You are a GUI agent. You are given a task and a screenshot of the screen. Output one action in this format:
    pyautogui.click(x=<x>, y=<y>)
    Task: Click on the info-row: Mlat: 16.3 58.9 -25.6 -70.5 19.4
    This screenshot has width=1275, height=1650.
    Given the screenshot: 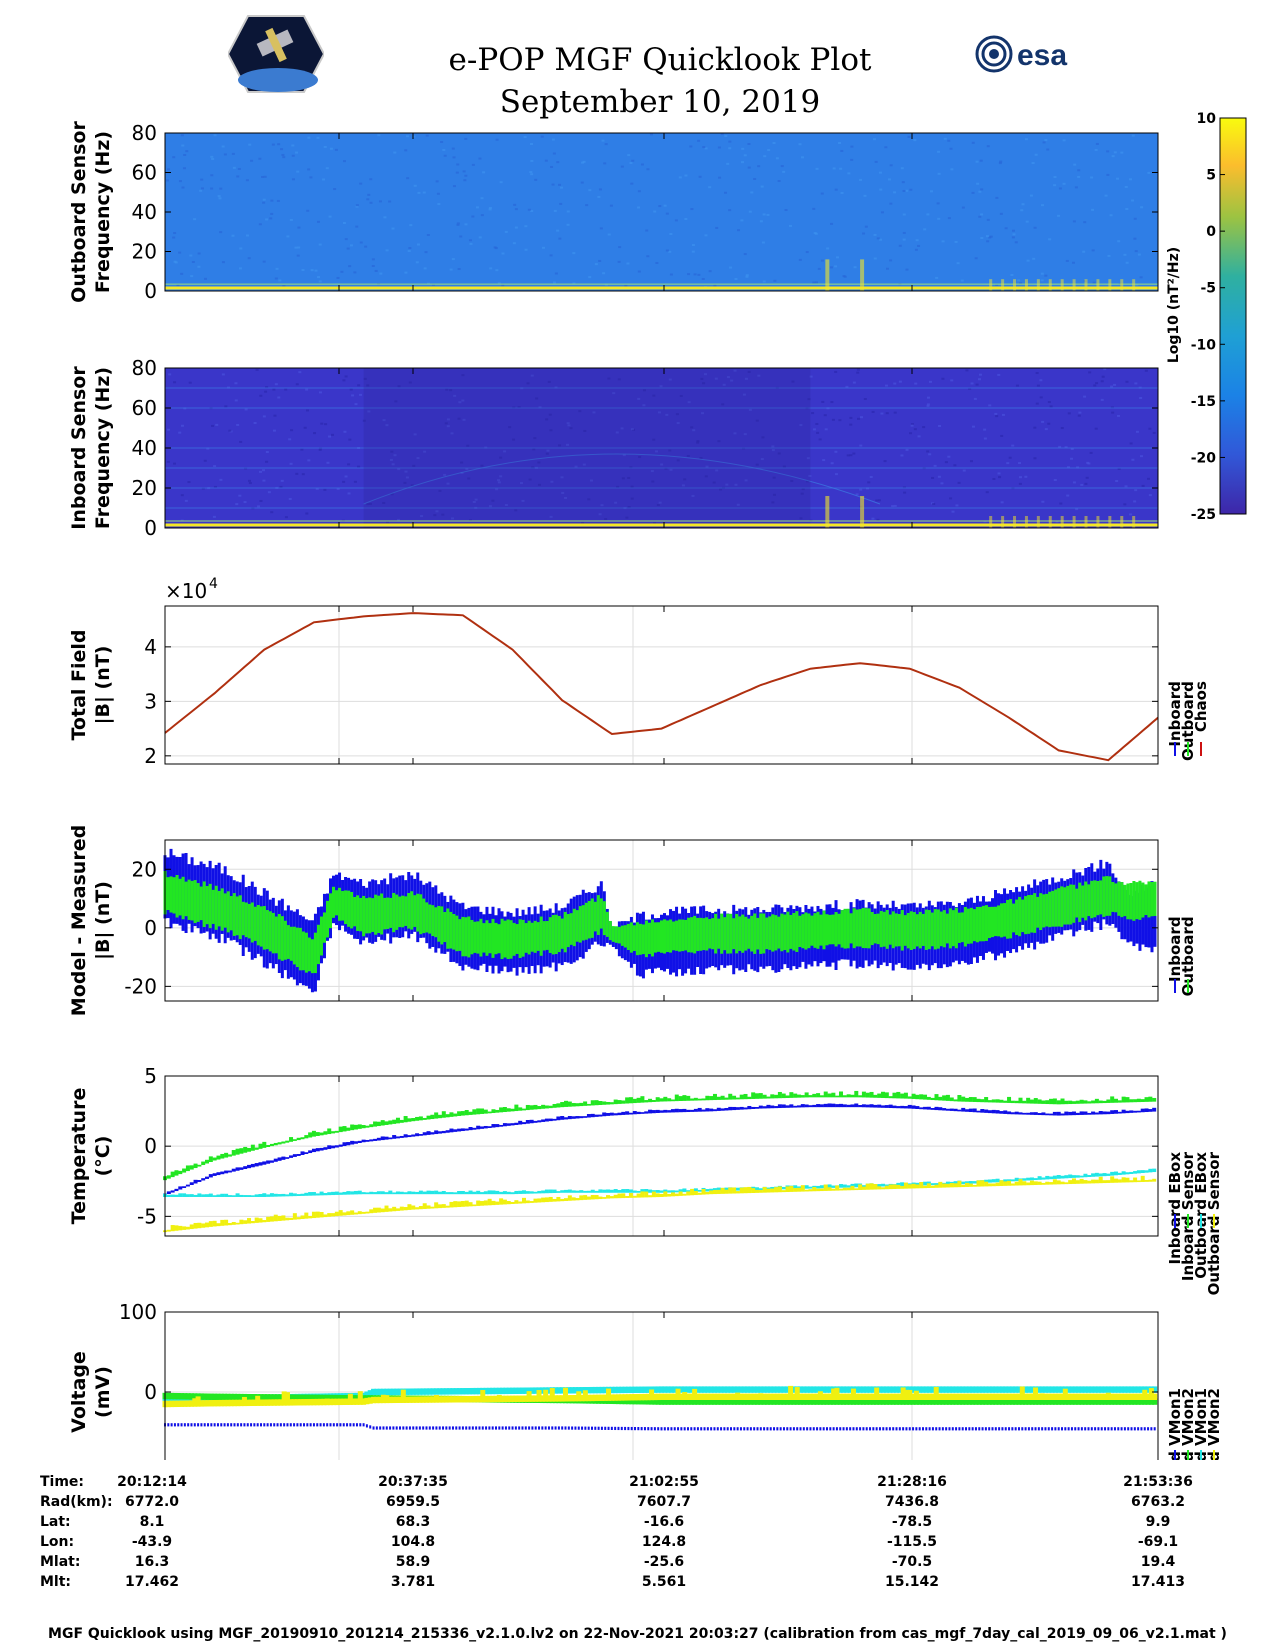 What is the action you would take?
    pyautogui.click(x=637, y=1564)
    